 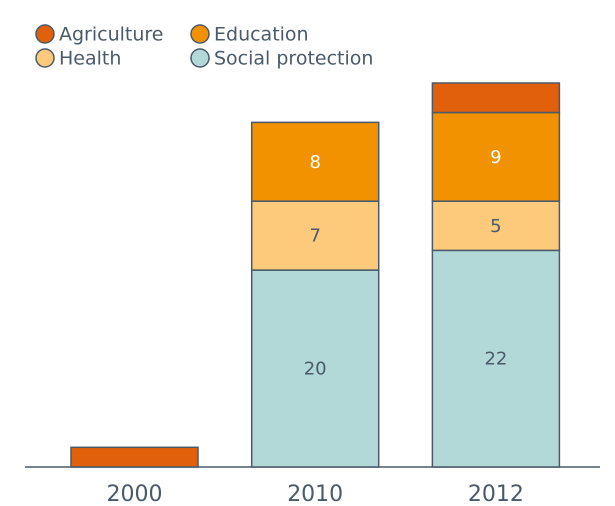 I want to click on data-label: 20, so click(x=315, y=369).